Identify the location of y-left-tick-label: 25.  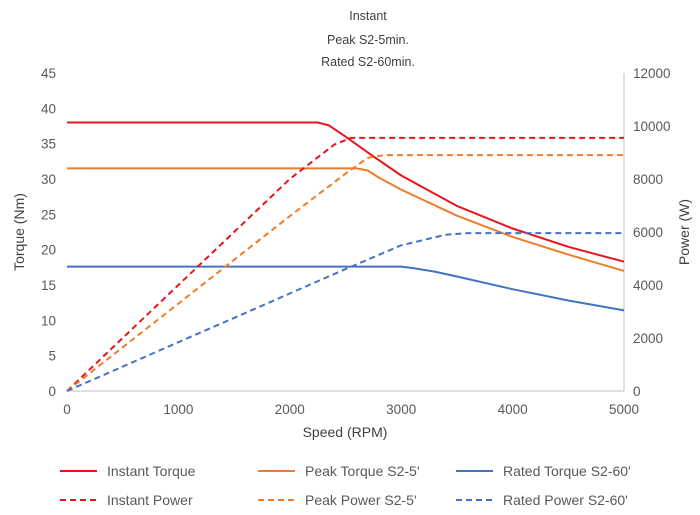
(48, 214).